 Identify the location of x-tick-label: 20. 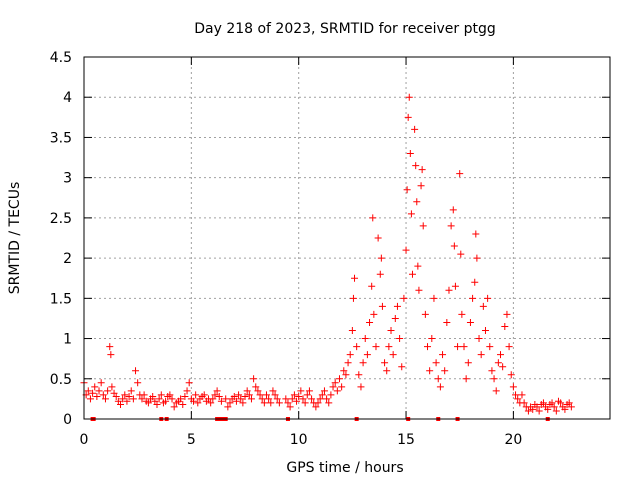
(513, 440).